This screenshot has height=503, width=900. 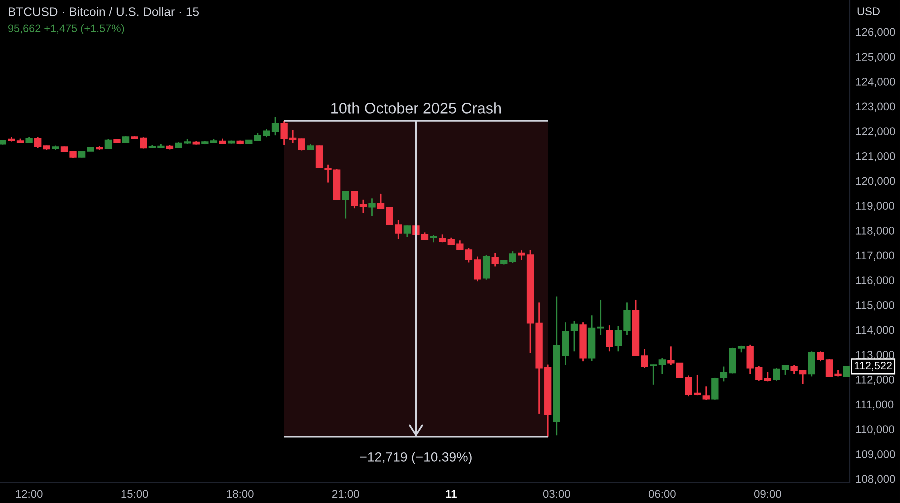 What do you see at coordinates (876, 157) in the screenshot?
I see `y-tick-label: 121,000` at bounding box center [876, 157].